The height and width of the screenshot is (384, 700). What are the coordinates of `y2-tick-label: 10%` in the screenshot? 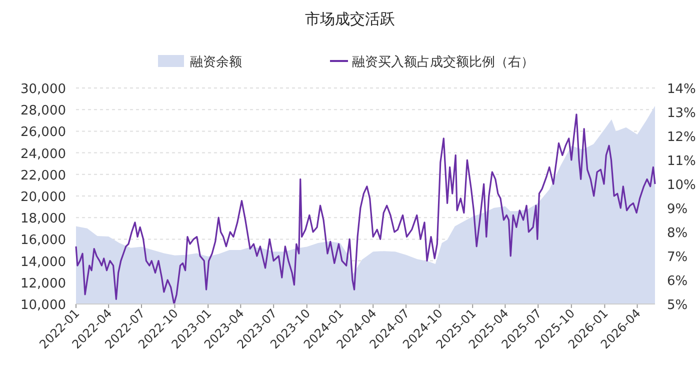 It's located at (681, 185).